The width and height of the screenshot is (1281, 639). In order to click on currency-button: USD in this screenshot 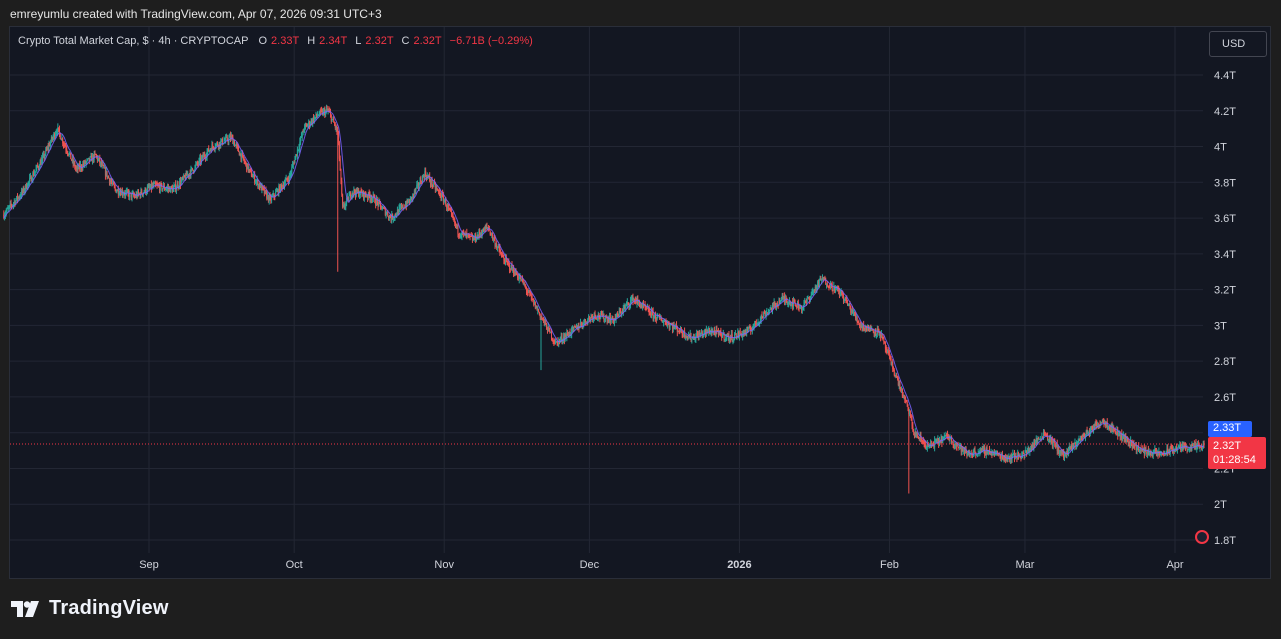, I will do `click(1238, 44)`.